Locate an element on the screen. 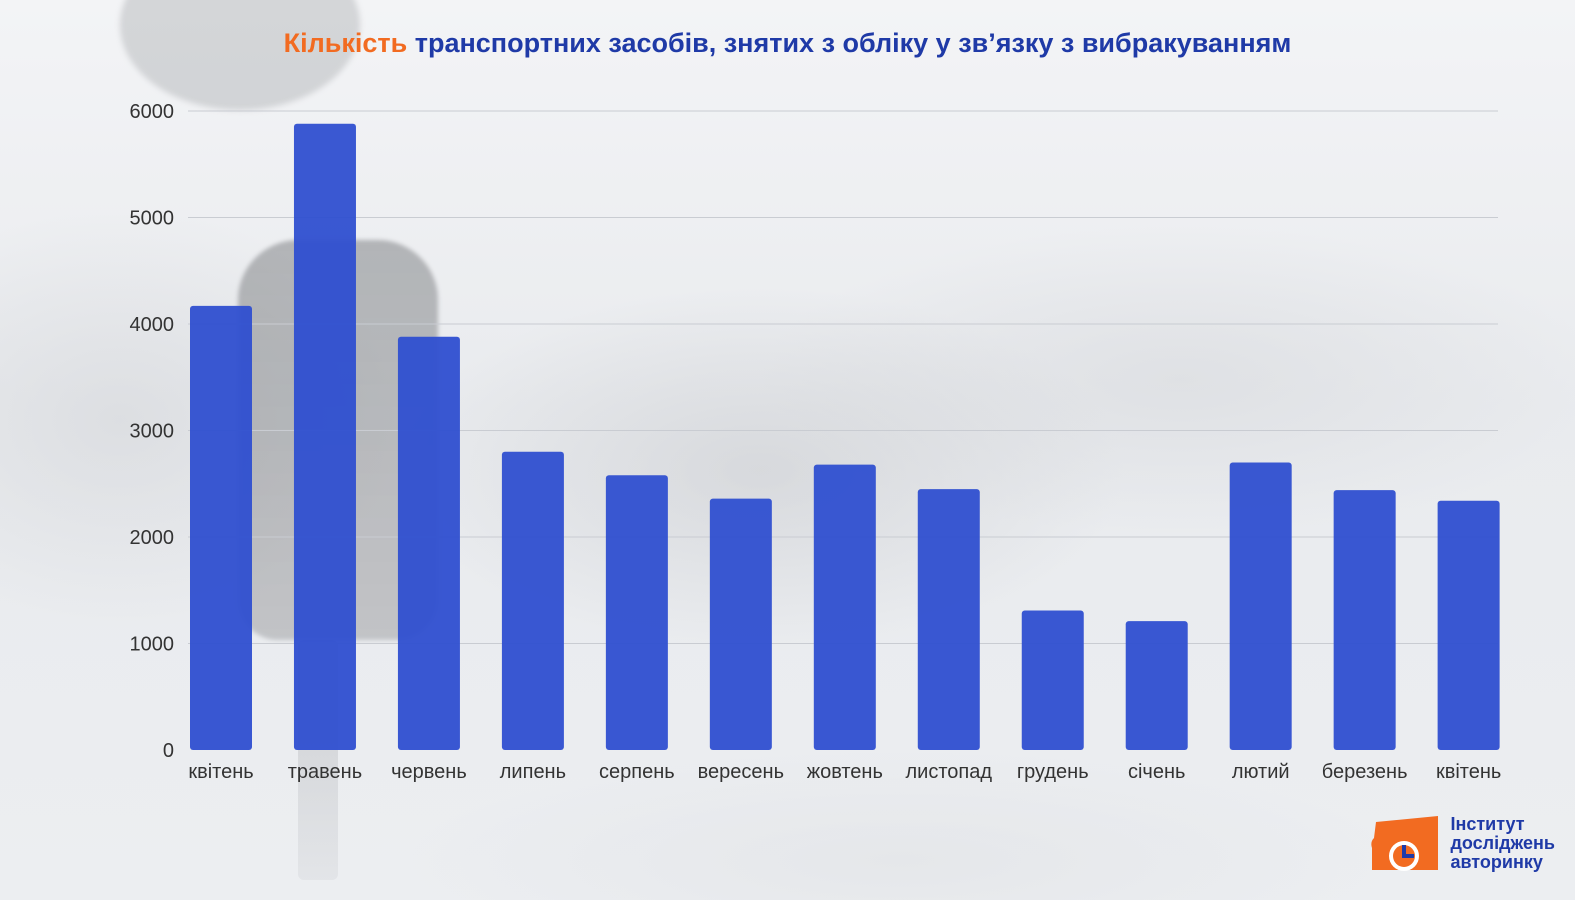 This screenshot has width=1575, height=900. institute-logo: Інститут досліджень авторинку is located at coordinates (1461, 843).